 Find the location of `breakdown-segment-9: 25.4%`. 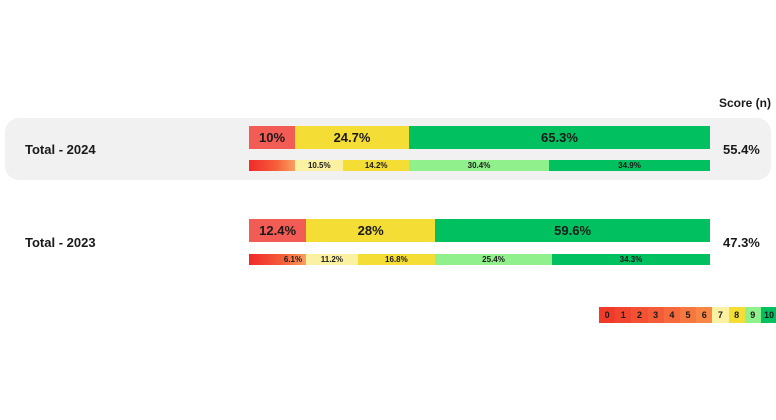

breakdown-segment-9: 25.4% is located at coordinates (493, 259).